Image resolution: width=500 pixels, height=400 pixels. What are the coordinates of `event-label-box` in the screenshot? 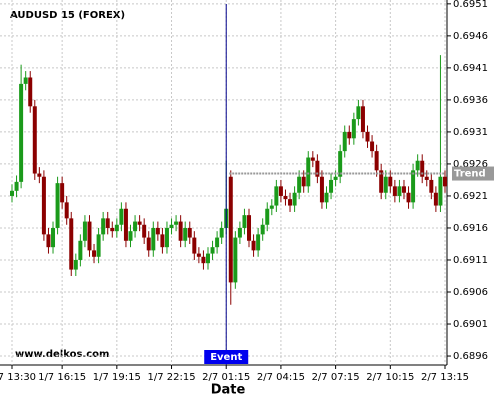 It's located at (226, 357).